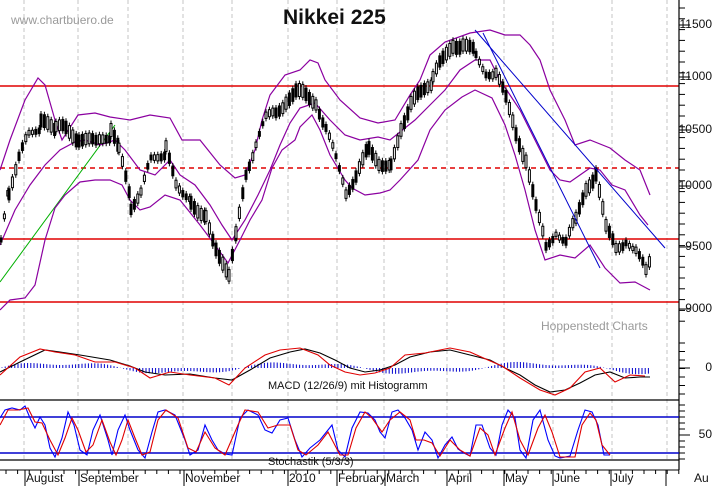  What do you see at coordinates (302, 478) in the screenshot?
I see `month-2010: 2010` at bounding box center [302, 478].